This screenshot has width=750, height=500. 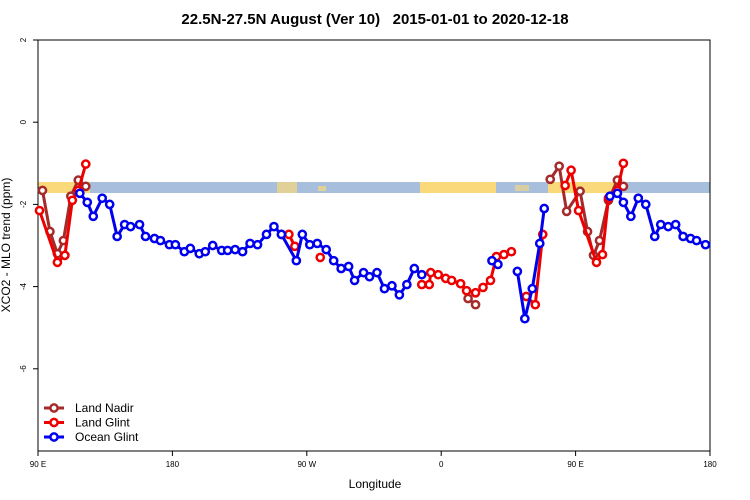 I want to click on x-axis-label: Longitude, so click(x=375, y=484).